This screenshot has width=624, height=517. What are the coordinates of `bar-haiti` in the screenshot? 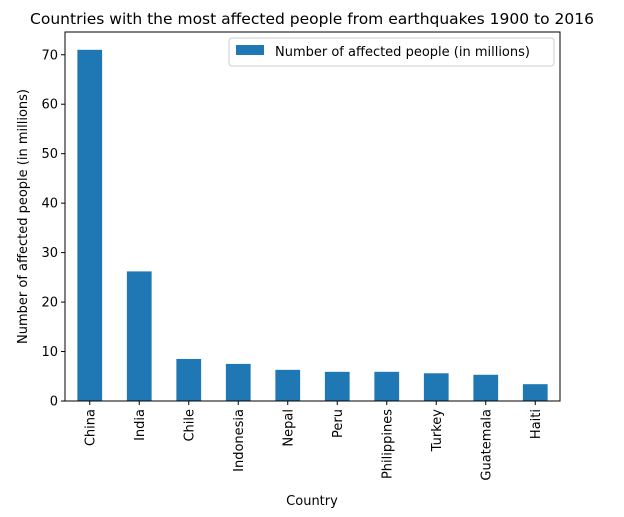 It's located at (535, 392).